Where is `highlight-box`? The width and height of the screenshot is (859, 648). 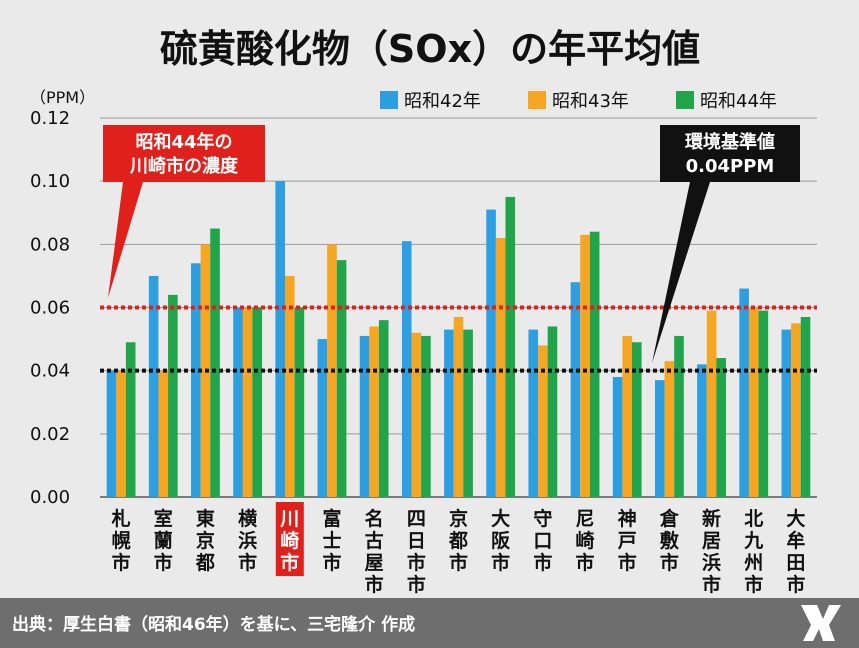
highlight-box is located at coordinates (289, 539).